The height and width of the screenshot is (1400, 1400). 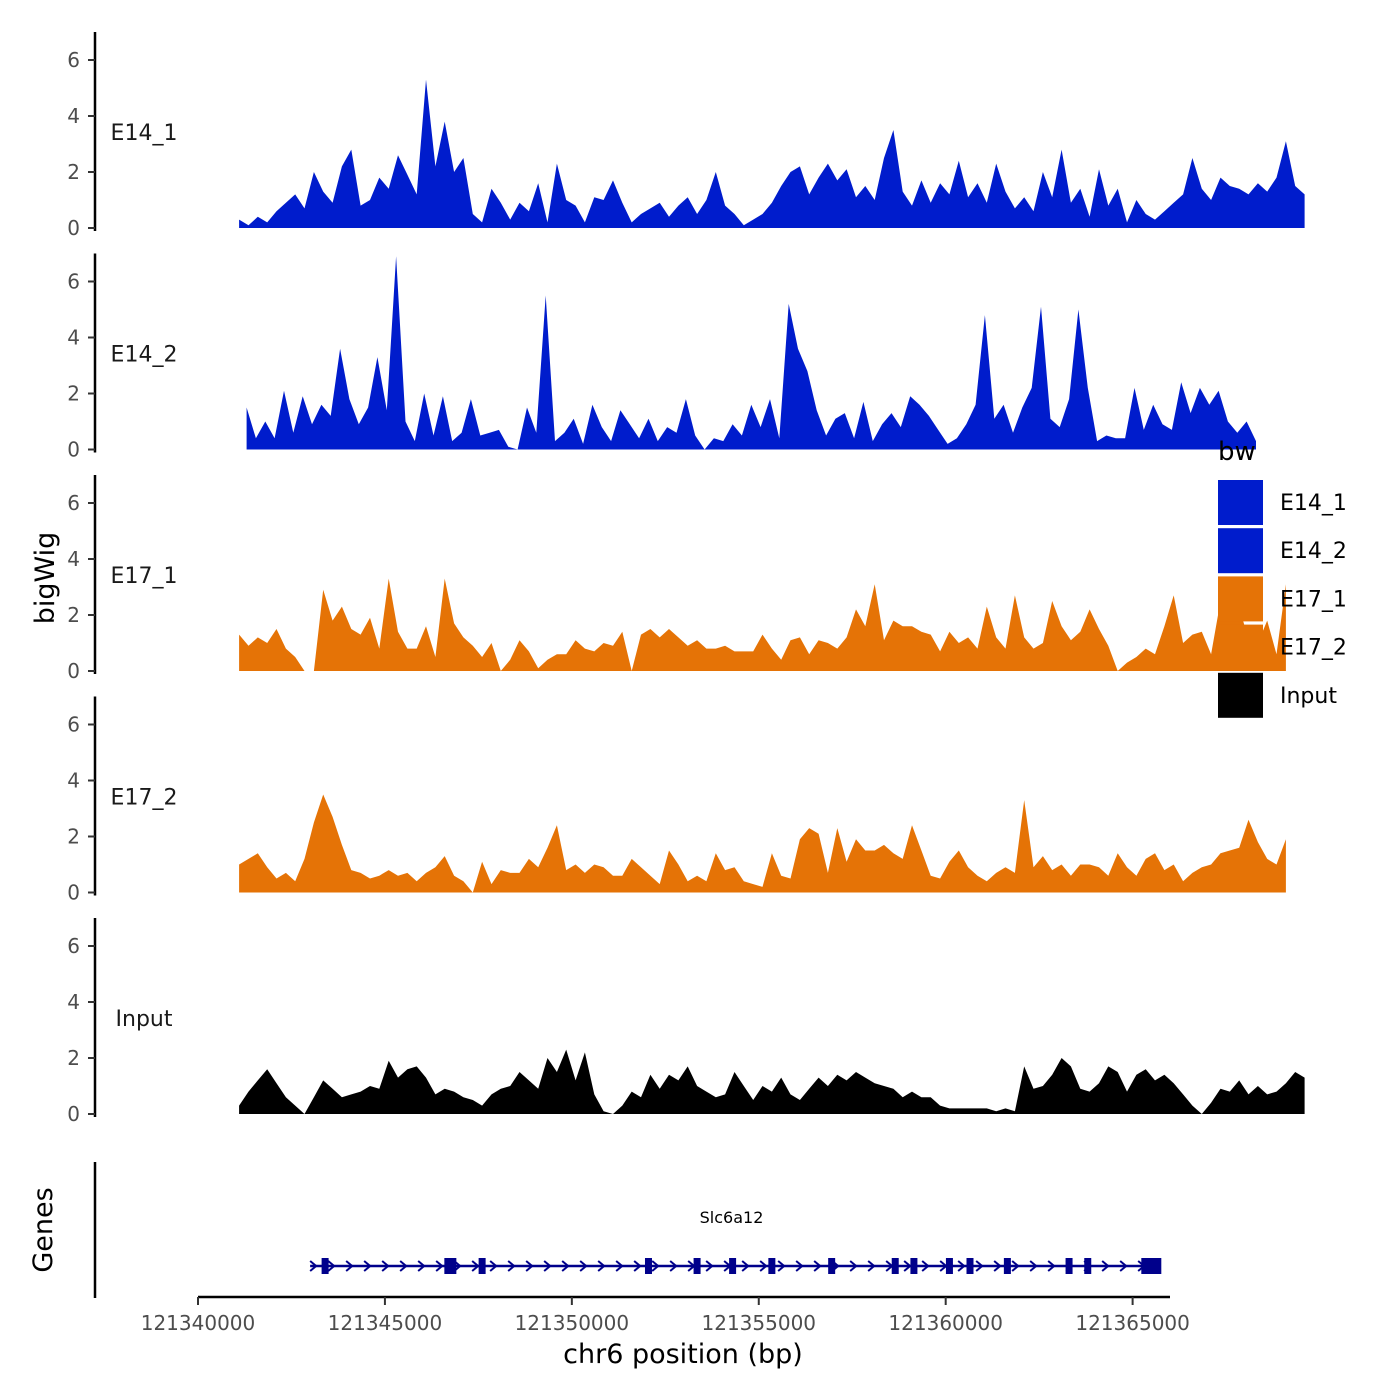 I want to click on track-panel-e14-1: 0 2 4 6 E14_1, so click(x=686, y=136).